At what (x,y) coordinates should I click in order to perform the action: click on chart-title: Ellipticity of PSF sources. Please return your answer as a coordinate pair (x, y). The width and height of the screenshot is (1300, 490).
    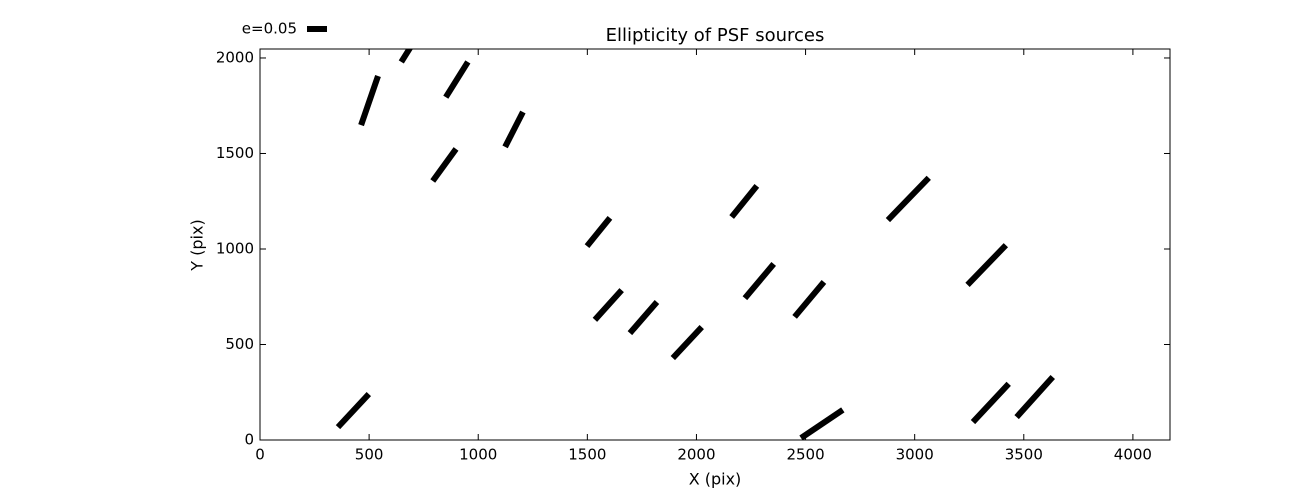
    Looking at the image, I should click on (715, 35).